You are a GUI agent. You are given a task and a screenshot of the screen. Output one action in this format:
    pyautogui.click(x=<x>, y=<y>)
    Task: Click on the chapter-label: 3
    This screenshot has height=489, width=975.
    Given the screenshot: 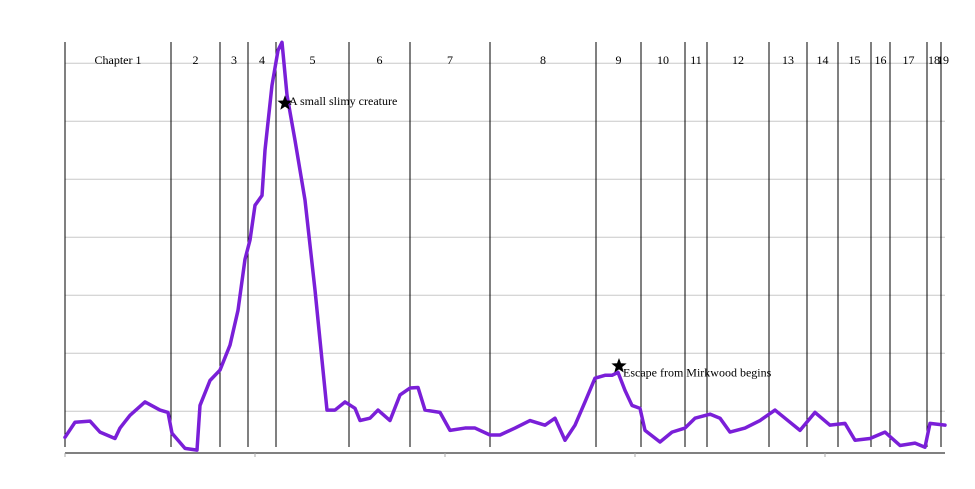 What is the action you would take?
    pyautogui.click(x=234, y=60)
    